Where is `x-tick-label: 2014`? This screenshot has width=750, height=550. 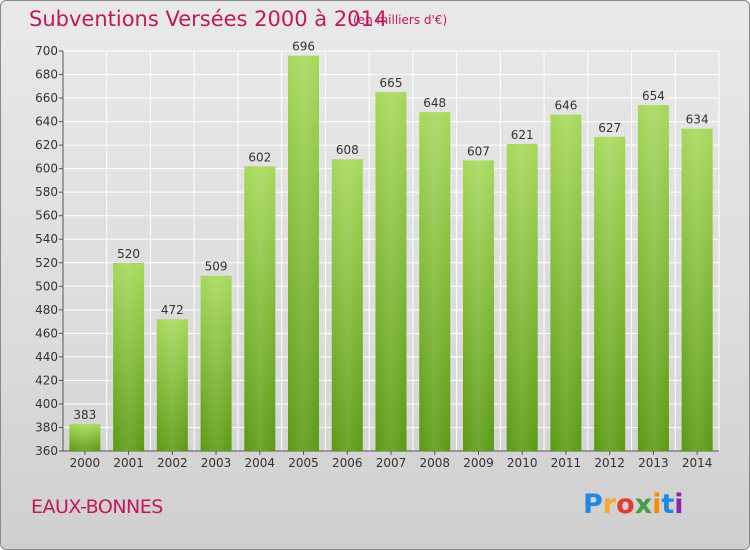 x-tick-label: 2014 is located at coordinates (697, 463).